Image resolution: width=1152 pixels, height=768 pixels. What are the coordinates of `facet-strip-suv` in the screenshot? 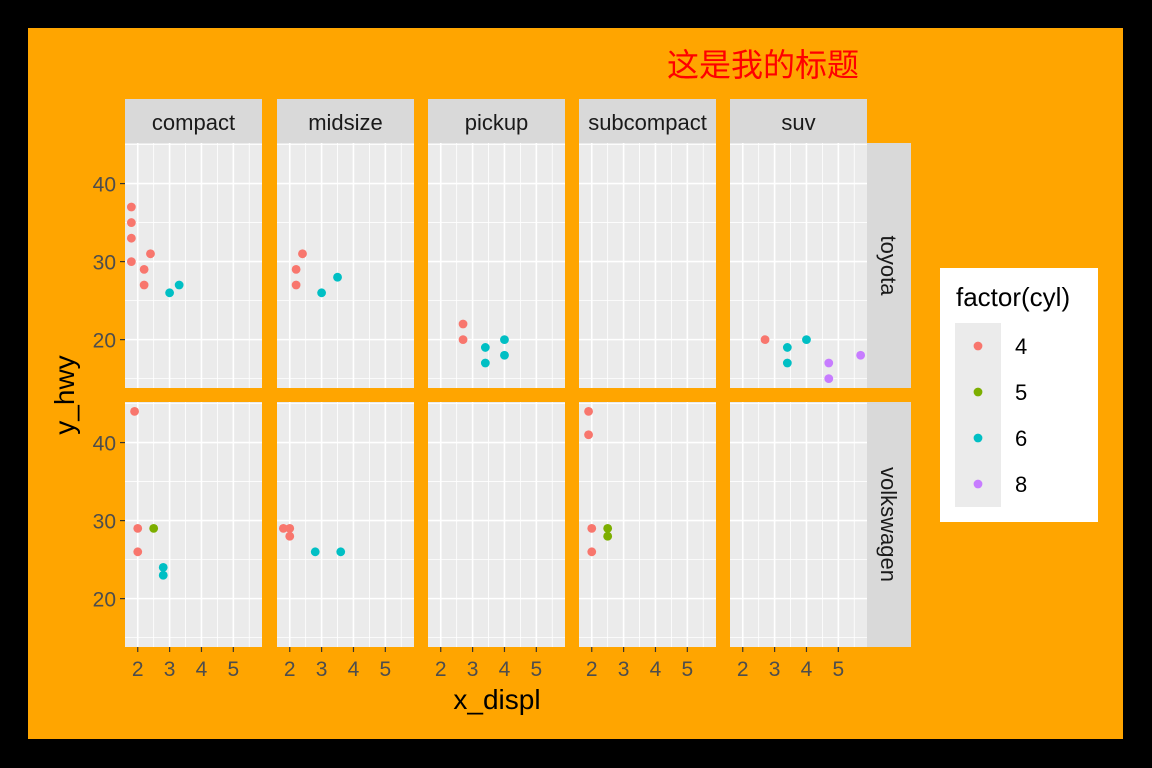 It's located at (798, 121).